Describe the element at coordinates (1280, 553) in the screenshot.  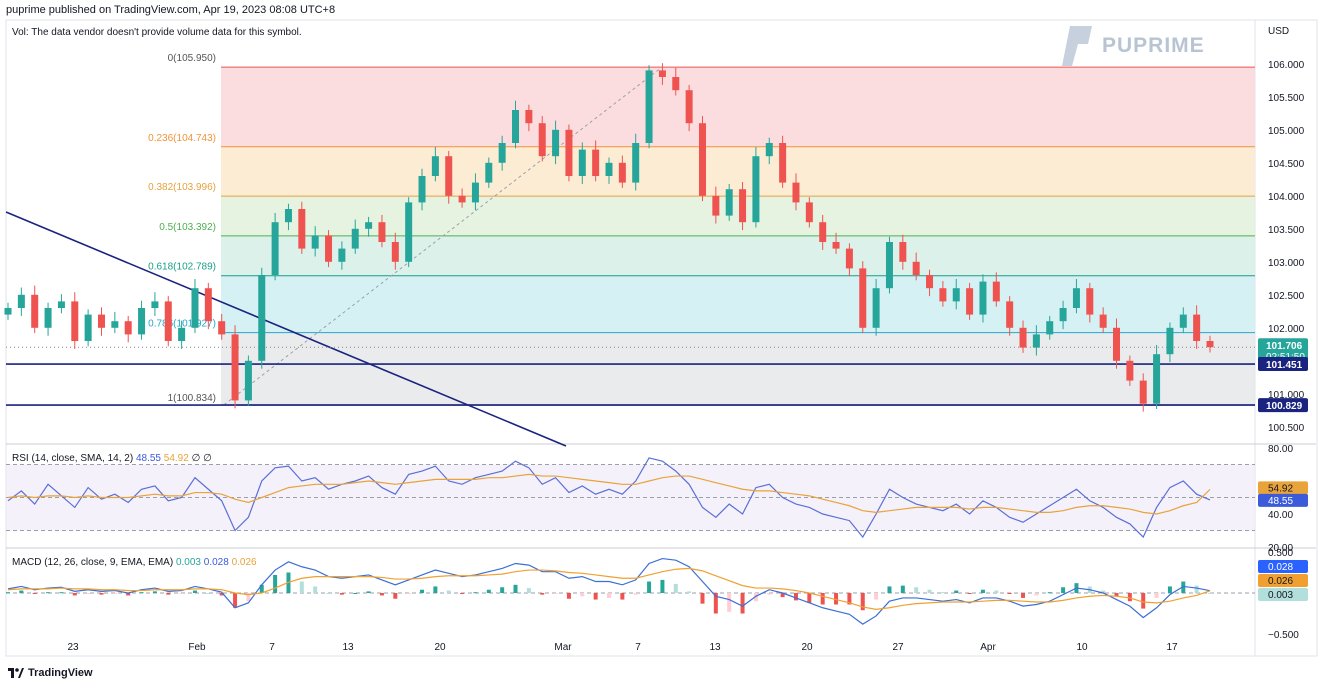
I see `macd-tick-label: 0.500` at that location.